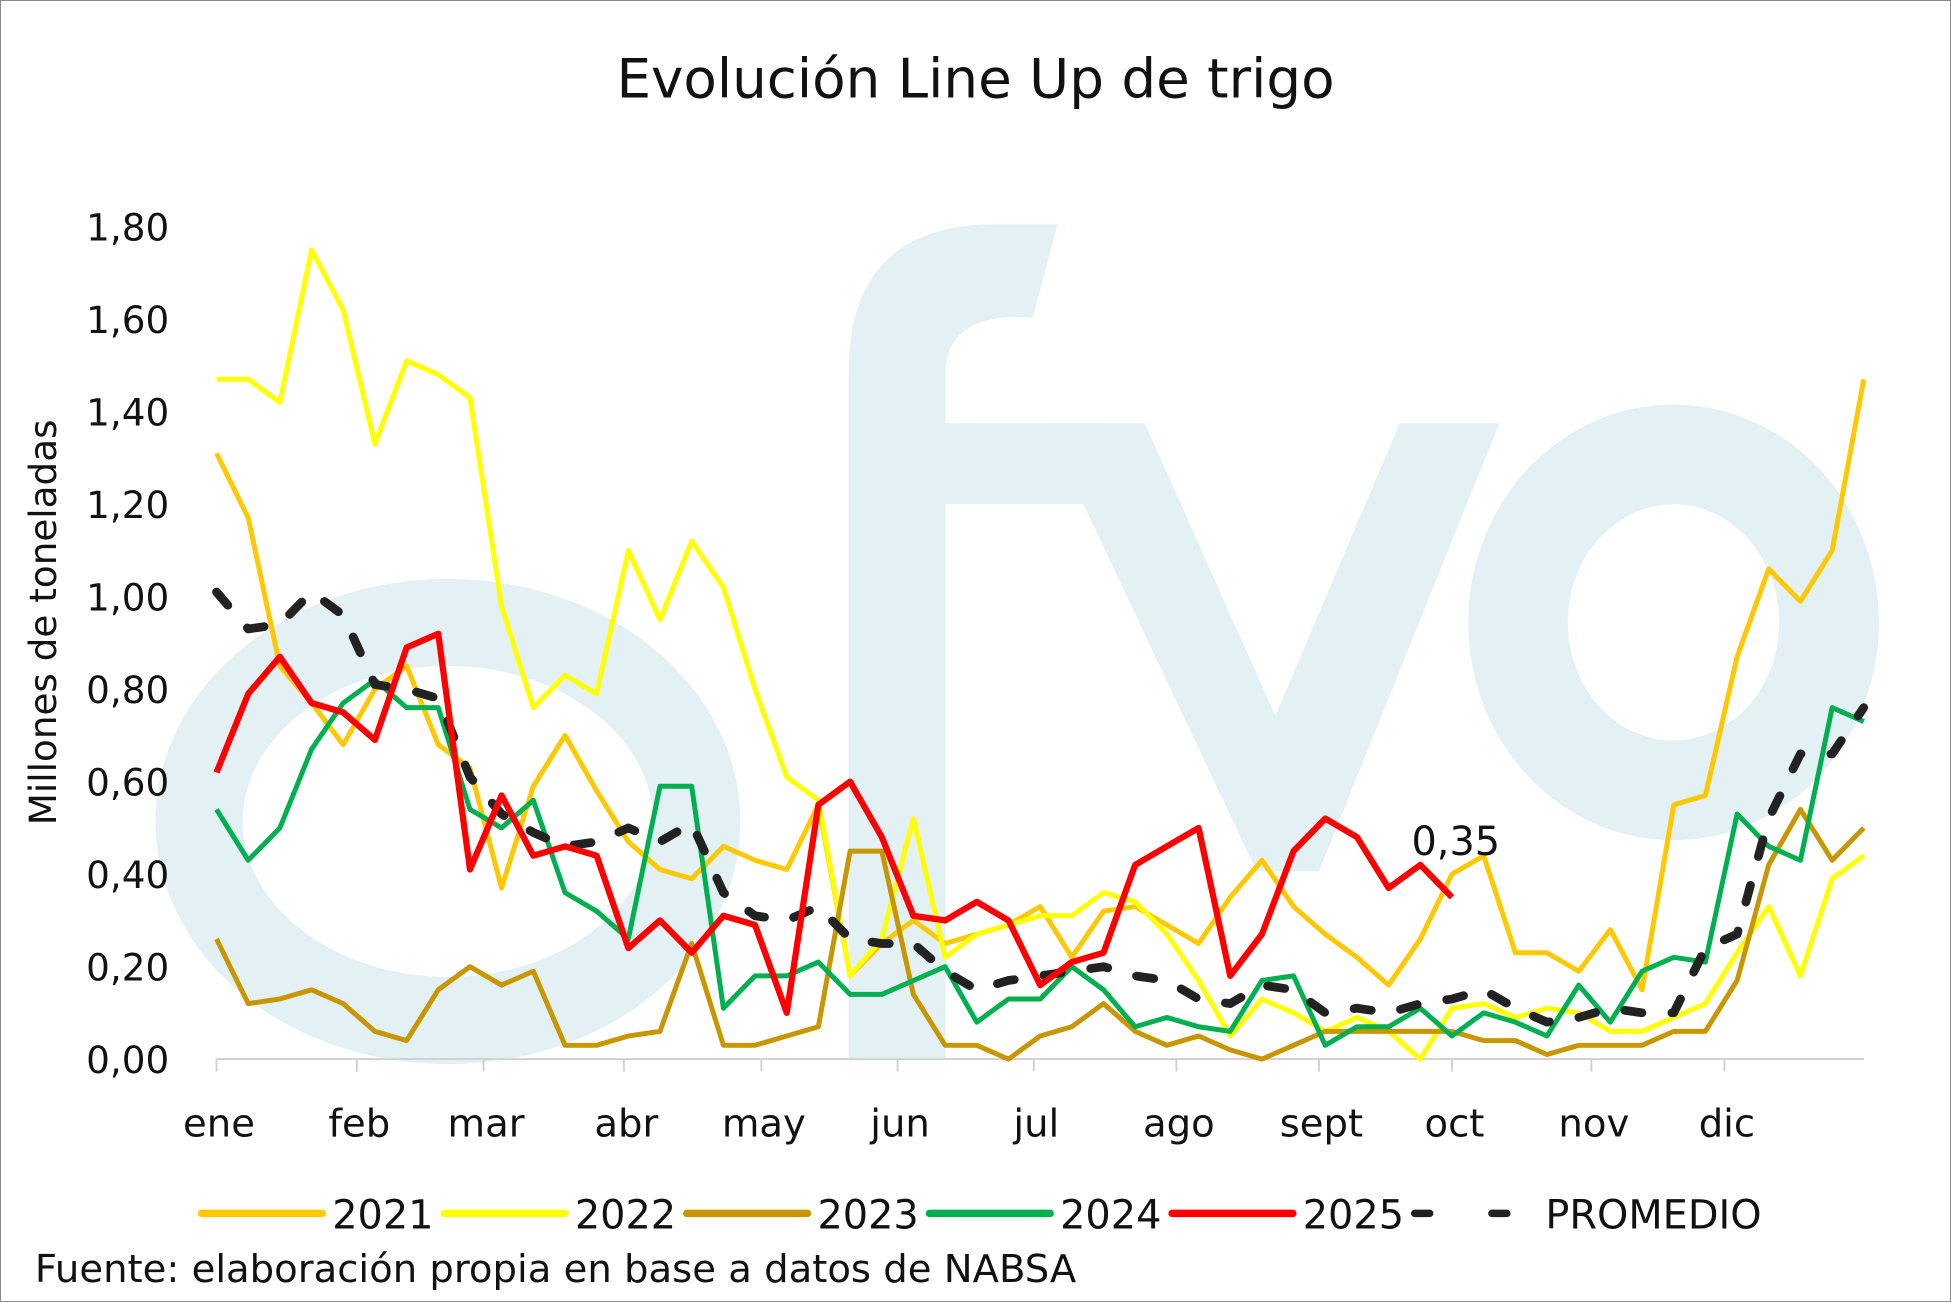 The height and width of the screenshot is (1302, 1951). I want to click on x-tick-label-dic: dic, so click(1727, 1123).